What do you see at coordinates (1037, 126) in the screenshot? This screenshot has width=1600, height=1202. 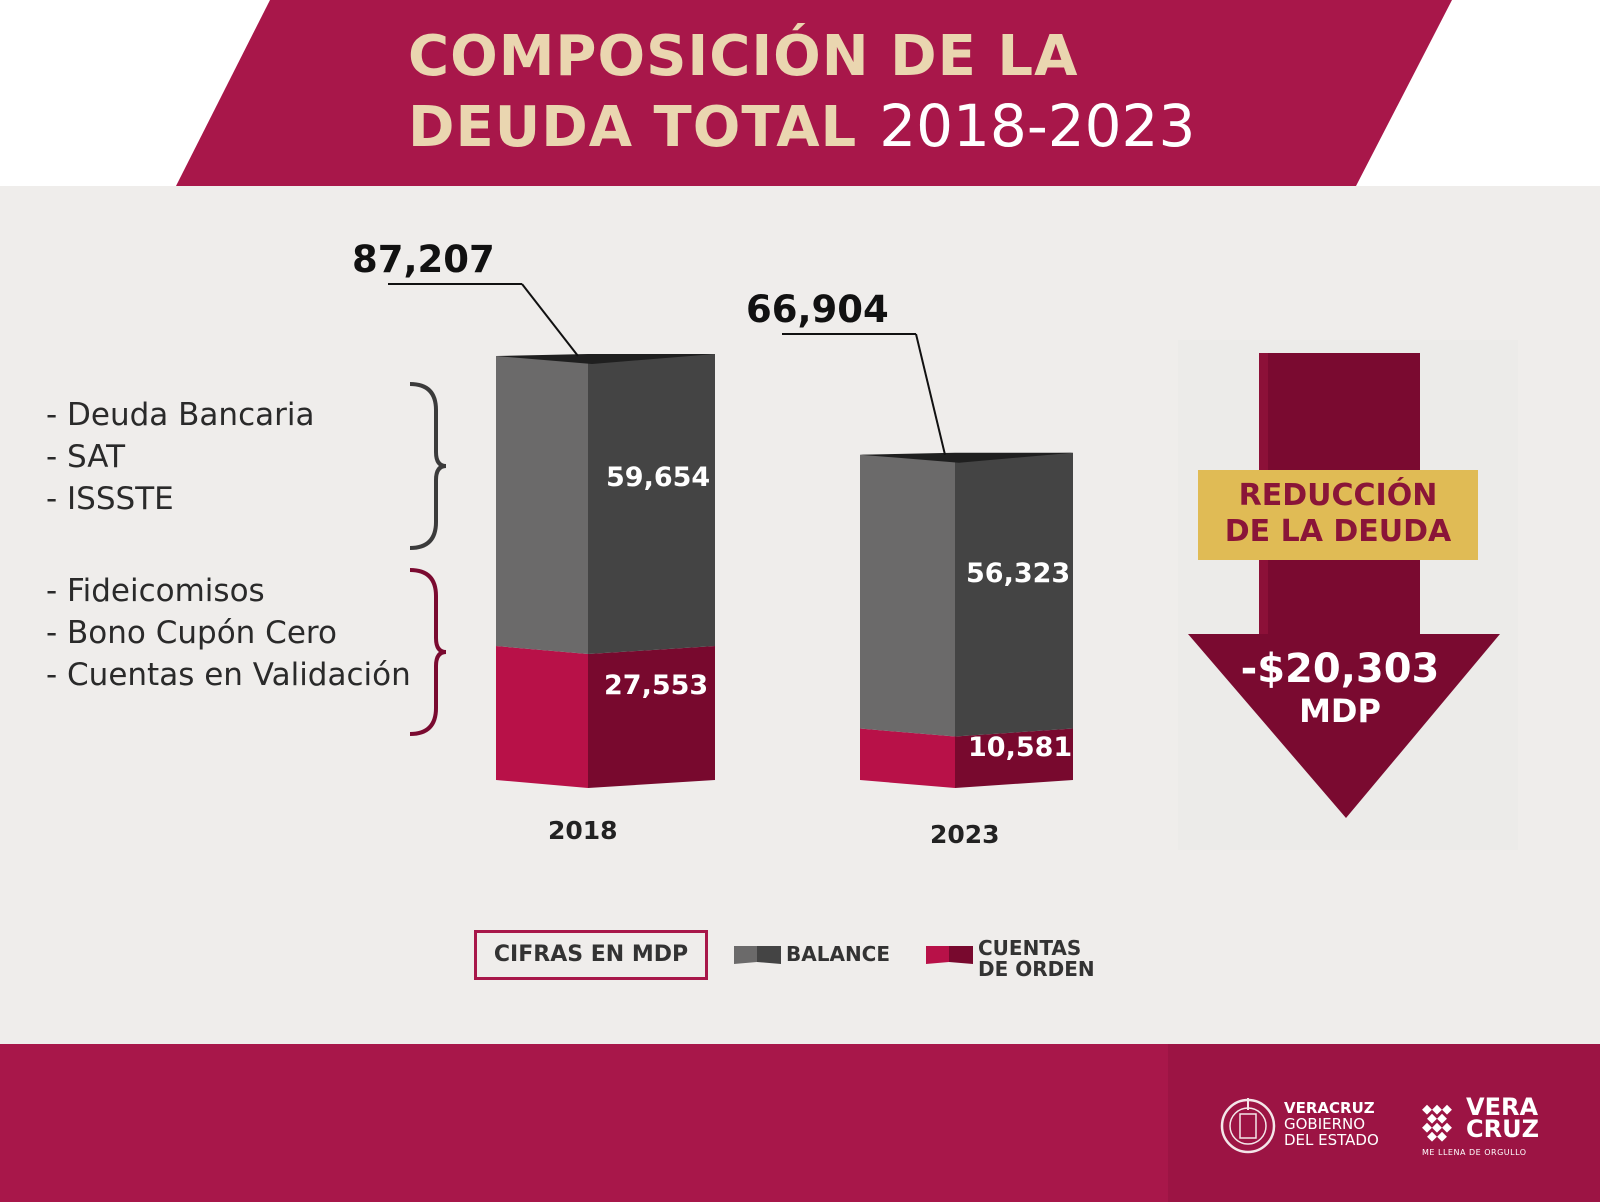 I see `chart-title-years: 2018-2023` at bounding box center [1037, 126].